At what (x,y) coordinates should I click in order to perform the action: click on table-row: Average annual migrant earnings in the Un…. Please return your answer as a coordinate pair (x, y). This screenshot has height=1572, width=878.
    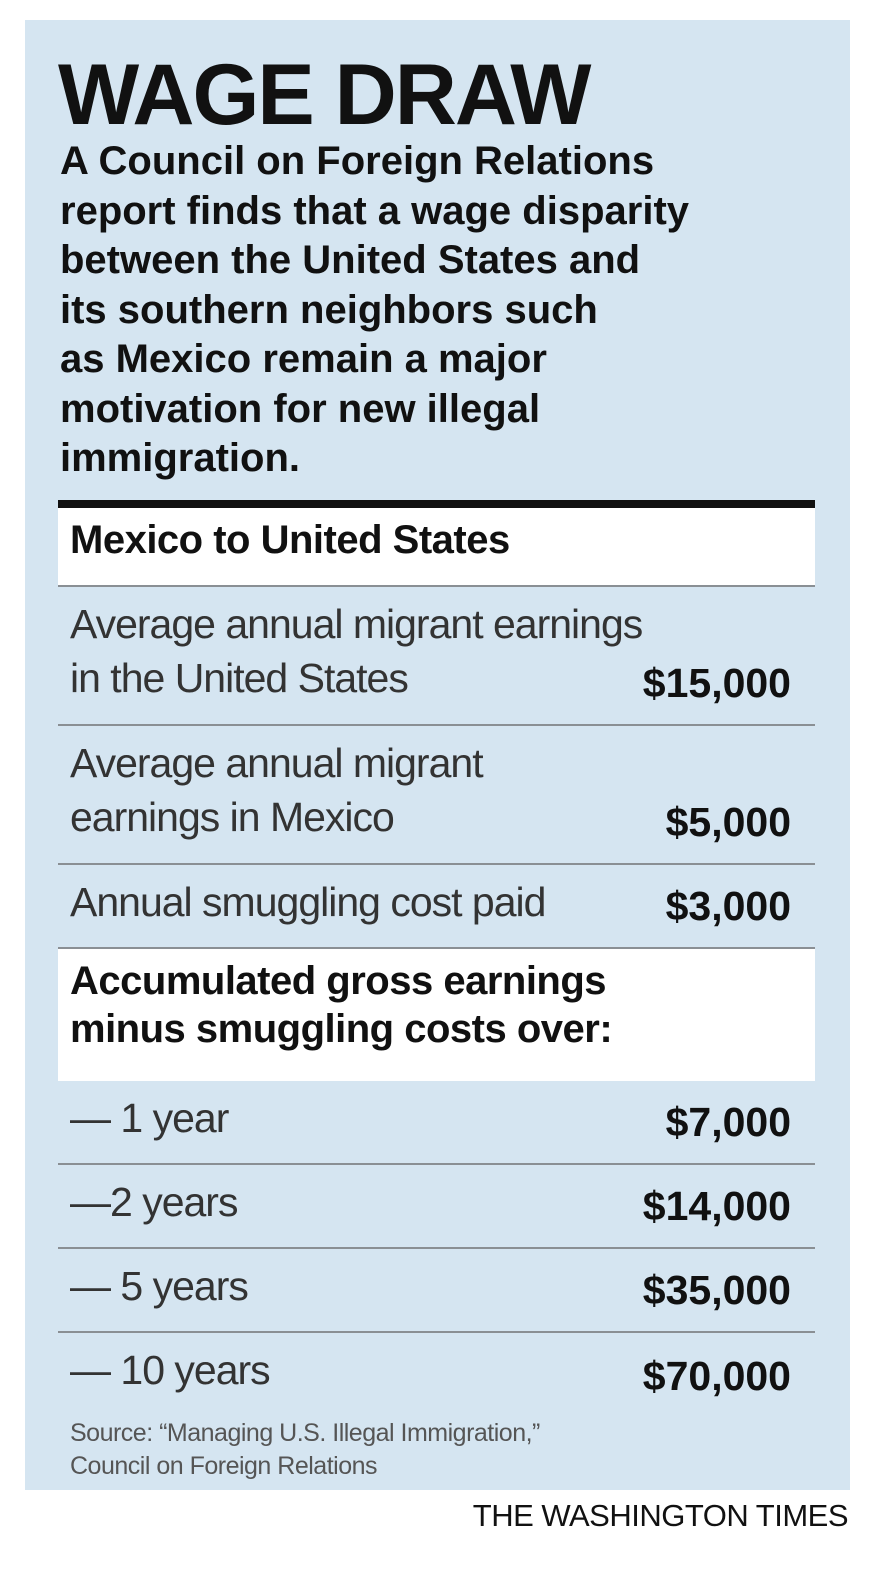
    Looking at the image, I should click on (436, 656).